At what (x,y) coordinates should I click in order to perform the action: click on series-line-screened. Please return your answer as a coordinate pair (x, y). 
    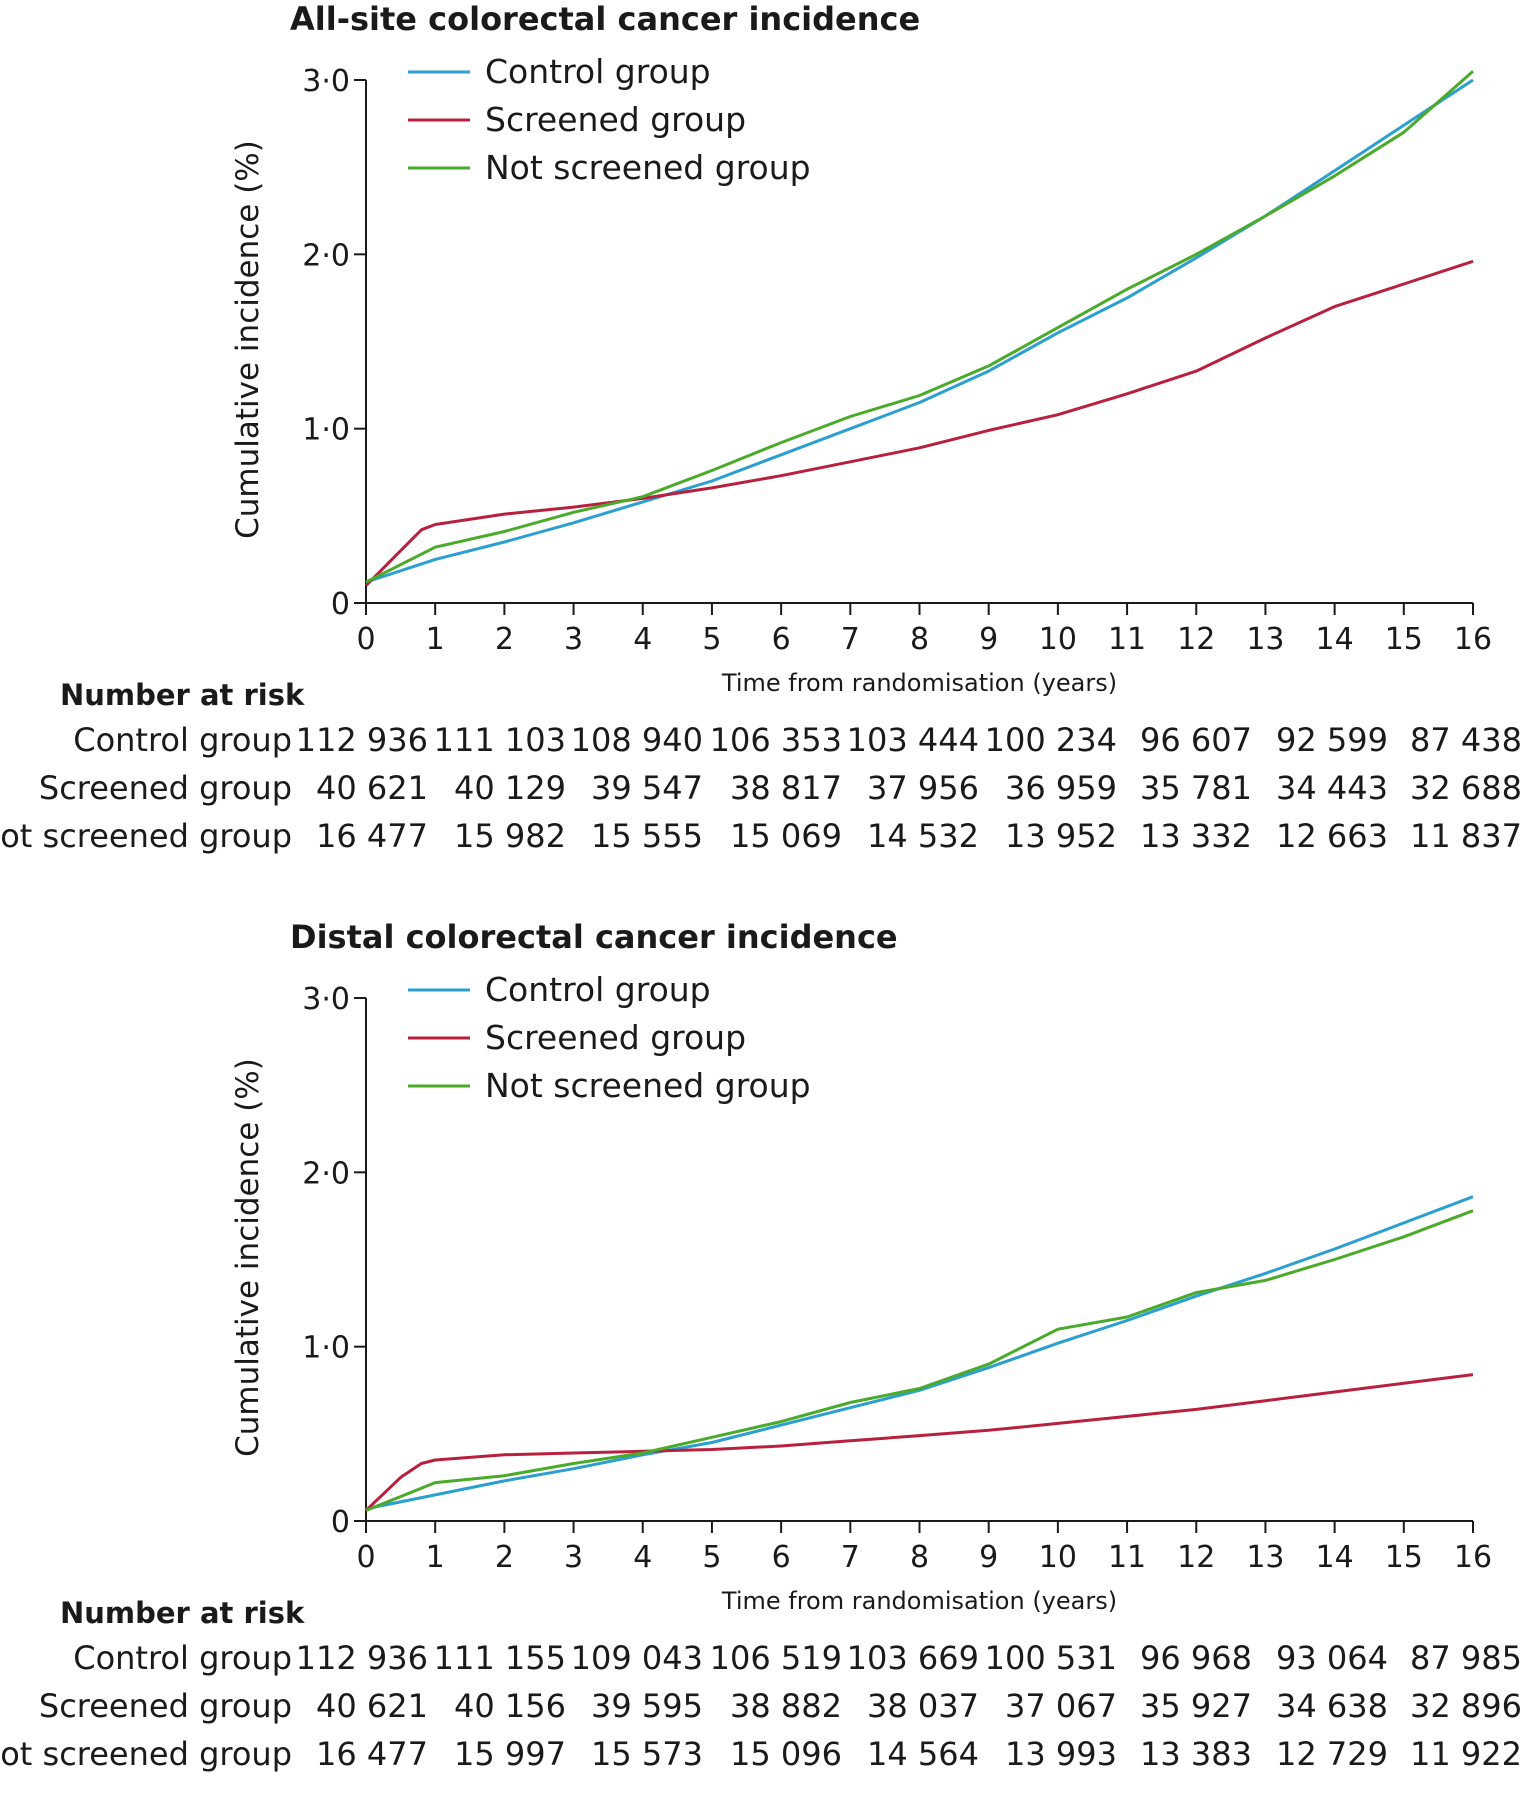
    Looking at the image, I should click on (919, 1442).